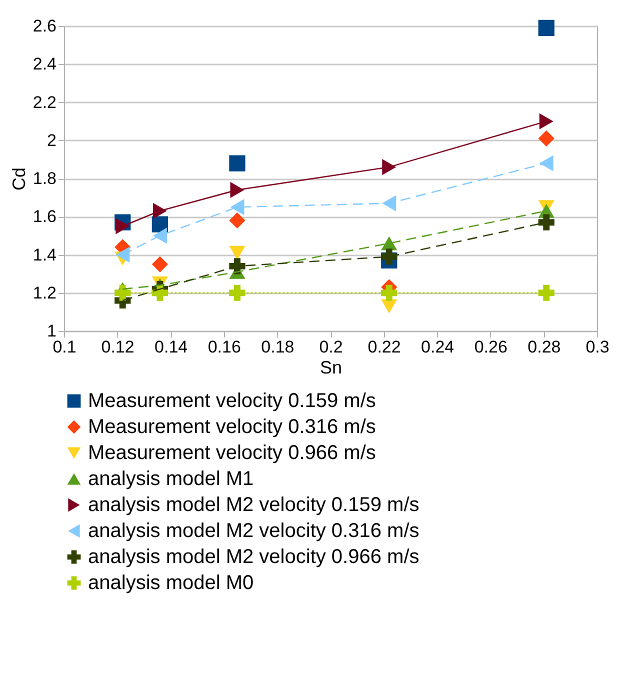 The image size is (637, 684). Describe the element at coordinates (254, 557) in the screenshot. I see `legend-label: analysis model M2 velocity 0.966 m/s` at that location.